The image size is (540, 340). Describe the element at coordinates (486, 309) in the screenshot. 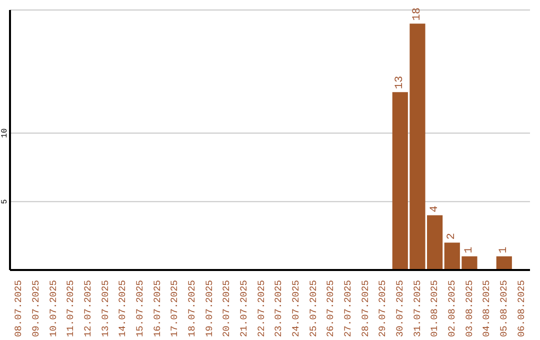

I see `x-tick-label: 04.08.2025` at that location.